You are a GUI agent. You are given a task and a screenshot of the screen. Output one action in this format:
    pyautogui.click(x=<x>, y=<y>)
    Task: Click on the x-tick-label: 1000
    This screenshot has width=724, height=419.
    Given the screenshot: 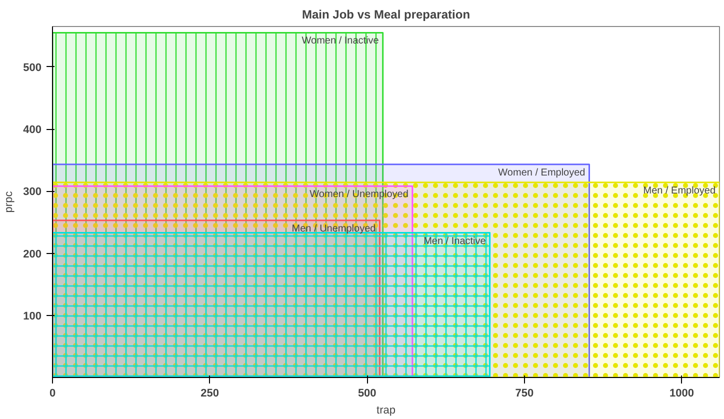 What is the action you would take?
    pyautogui.click(x=682, y=394)
    